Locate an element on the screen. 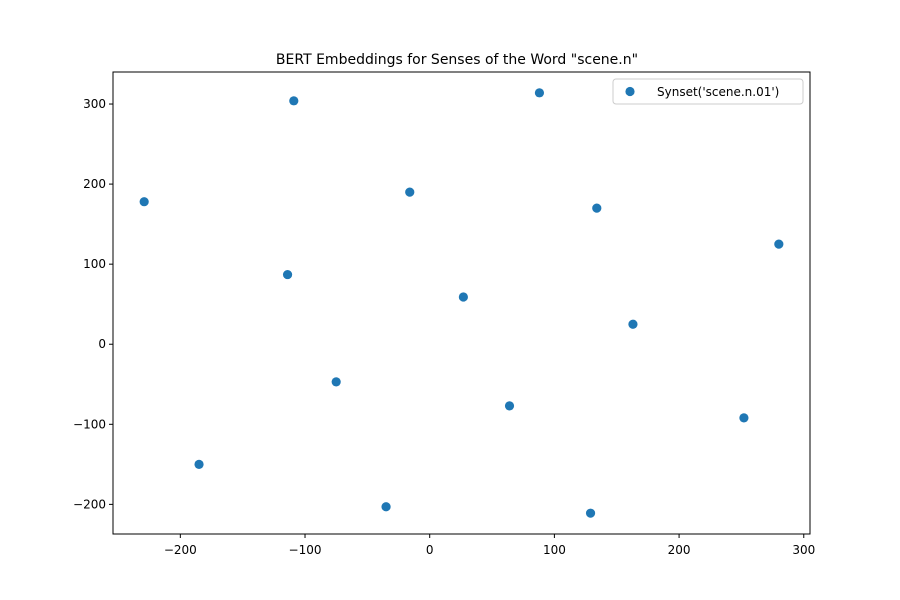 The height and width of the screenshot is (600, 900). legend-box is located at coordinates (708, 91).